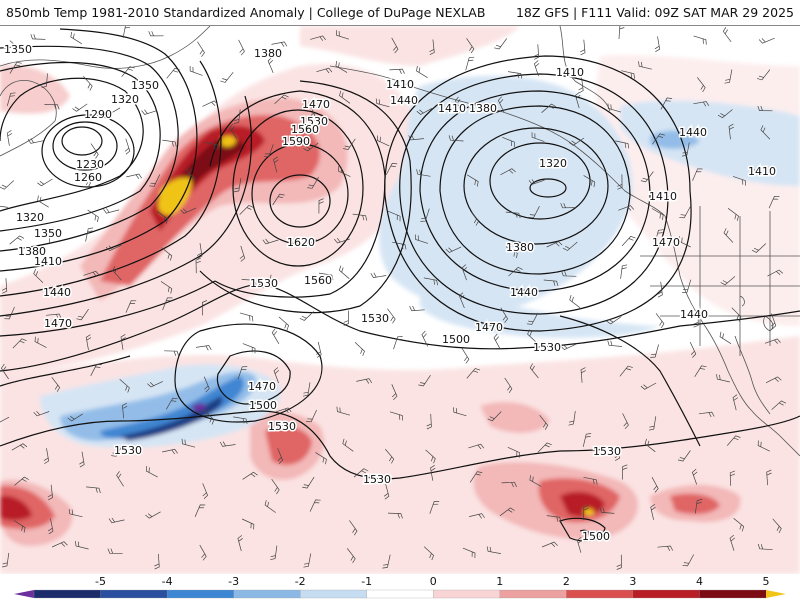  Describe the element at coordinates (100, 581) in the screenshot. I see `colorbar-tick-label: -5` at that location.